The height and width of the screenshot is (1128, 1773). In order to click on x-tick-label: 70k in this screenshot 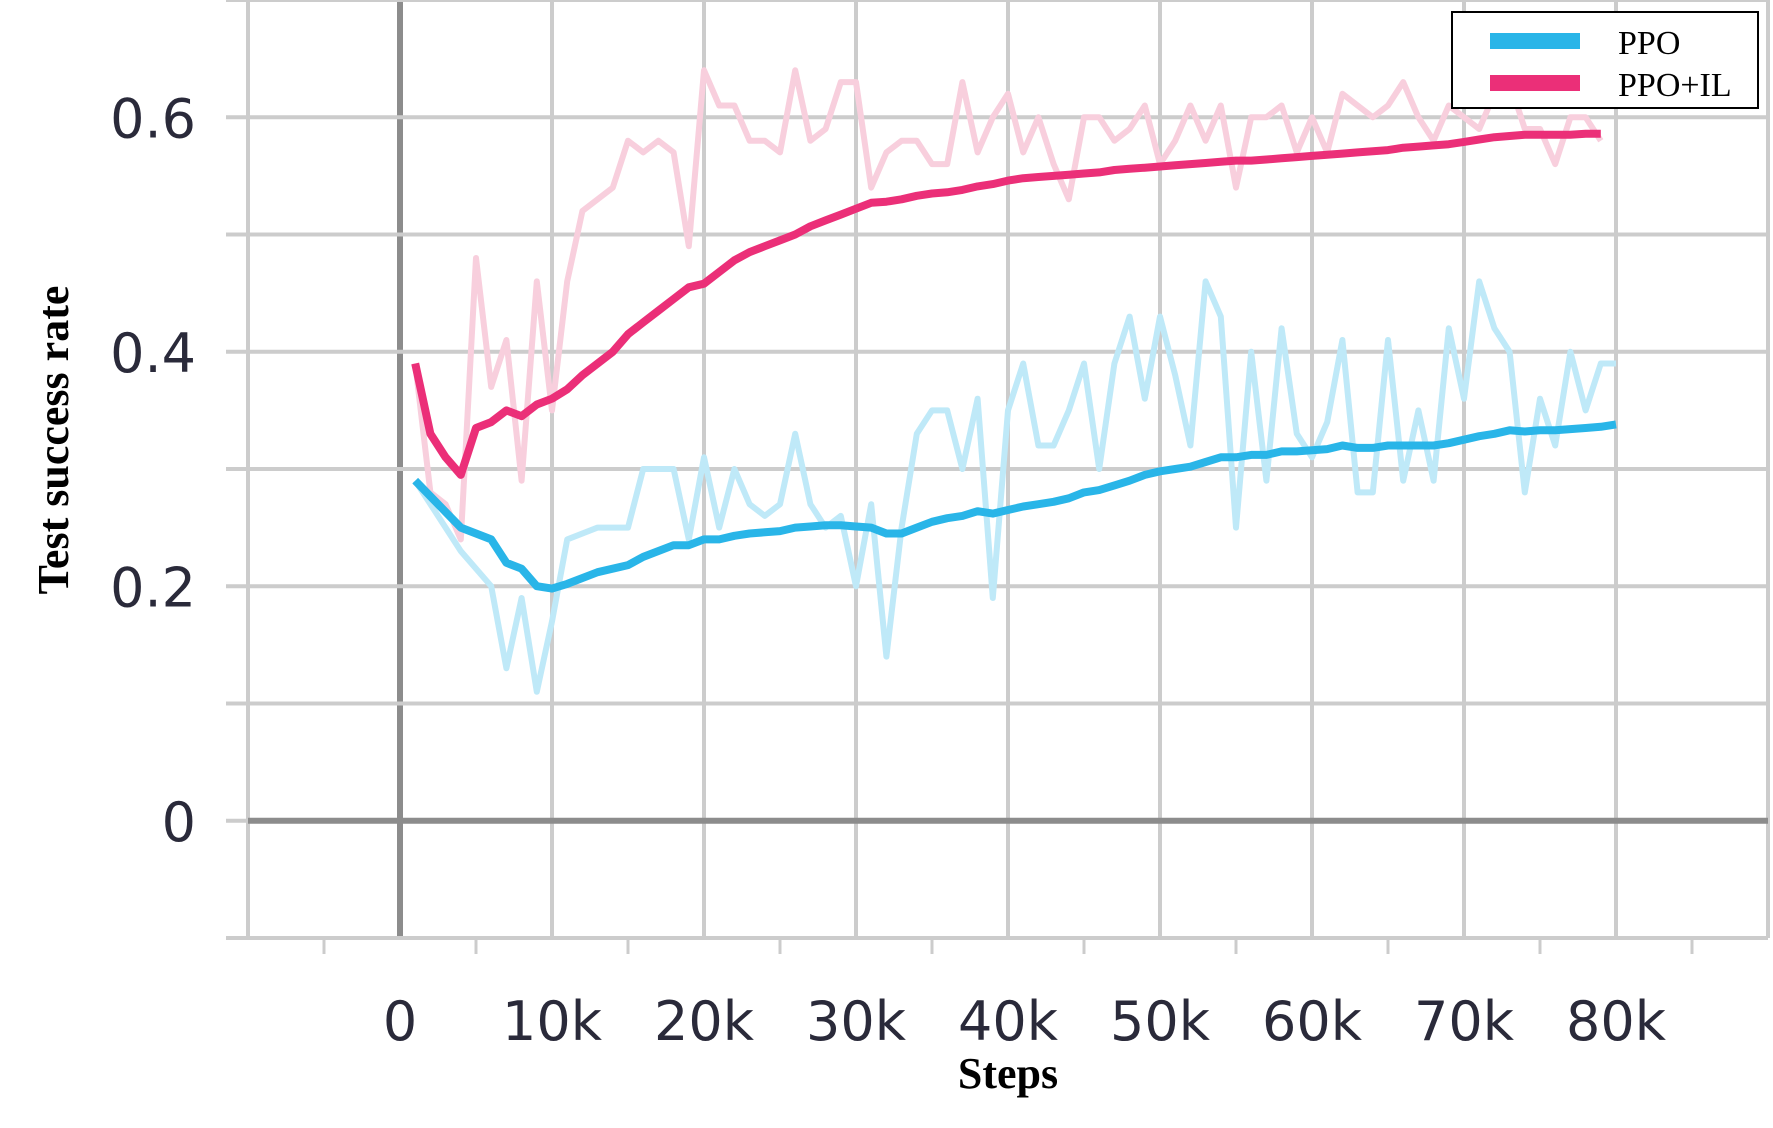, I will do `click(1464, 1021)`.